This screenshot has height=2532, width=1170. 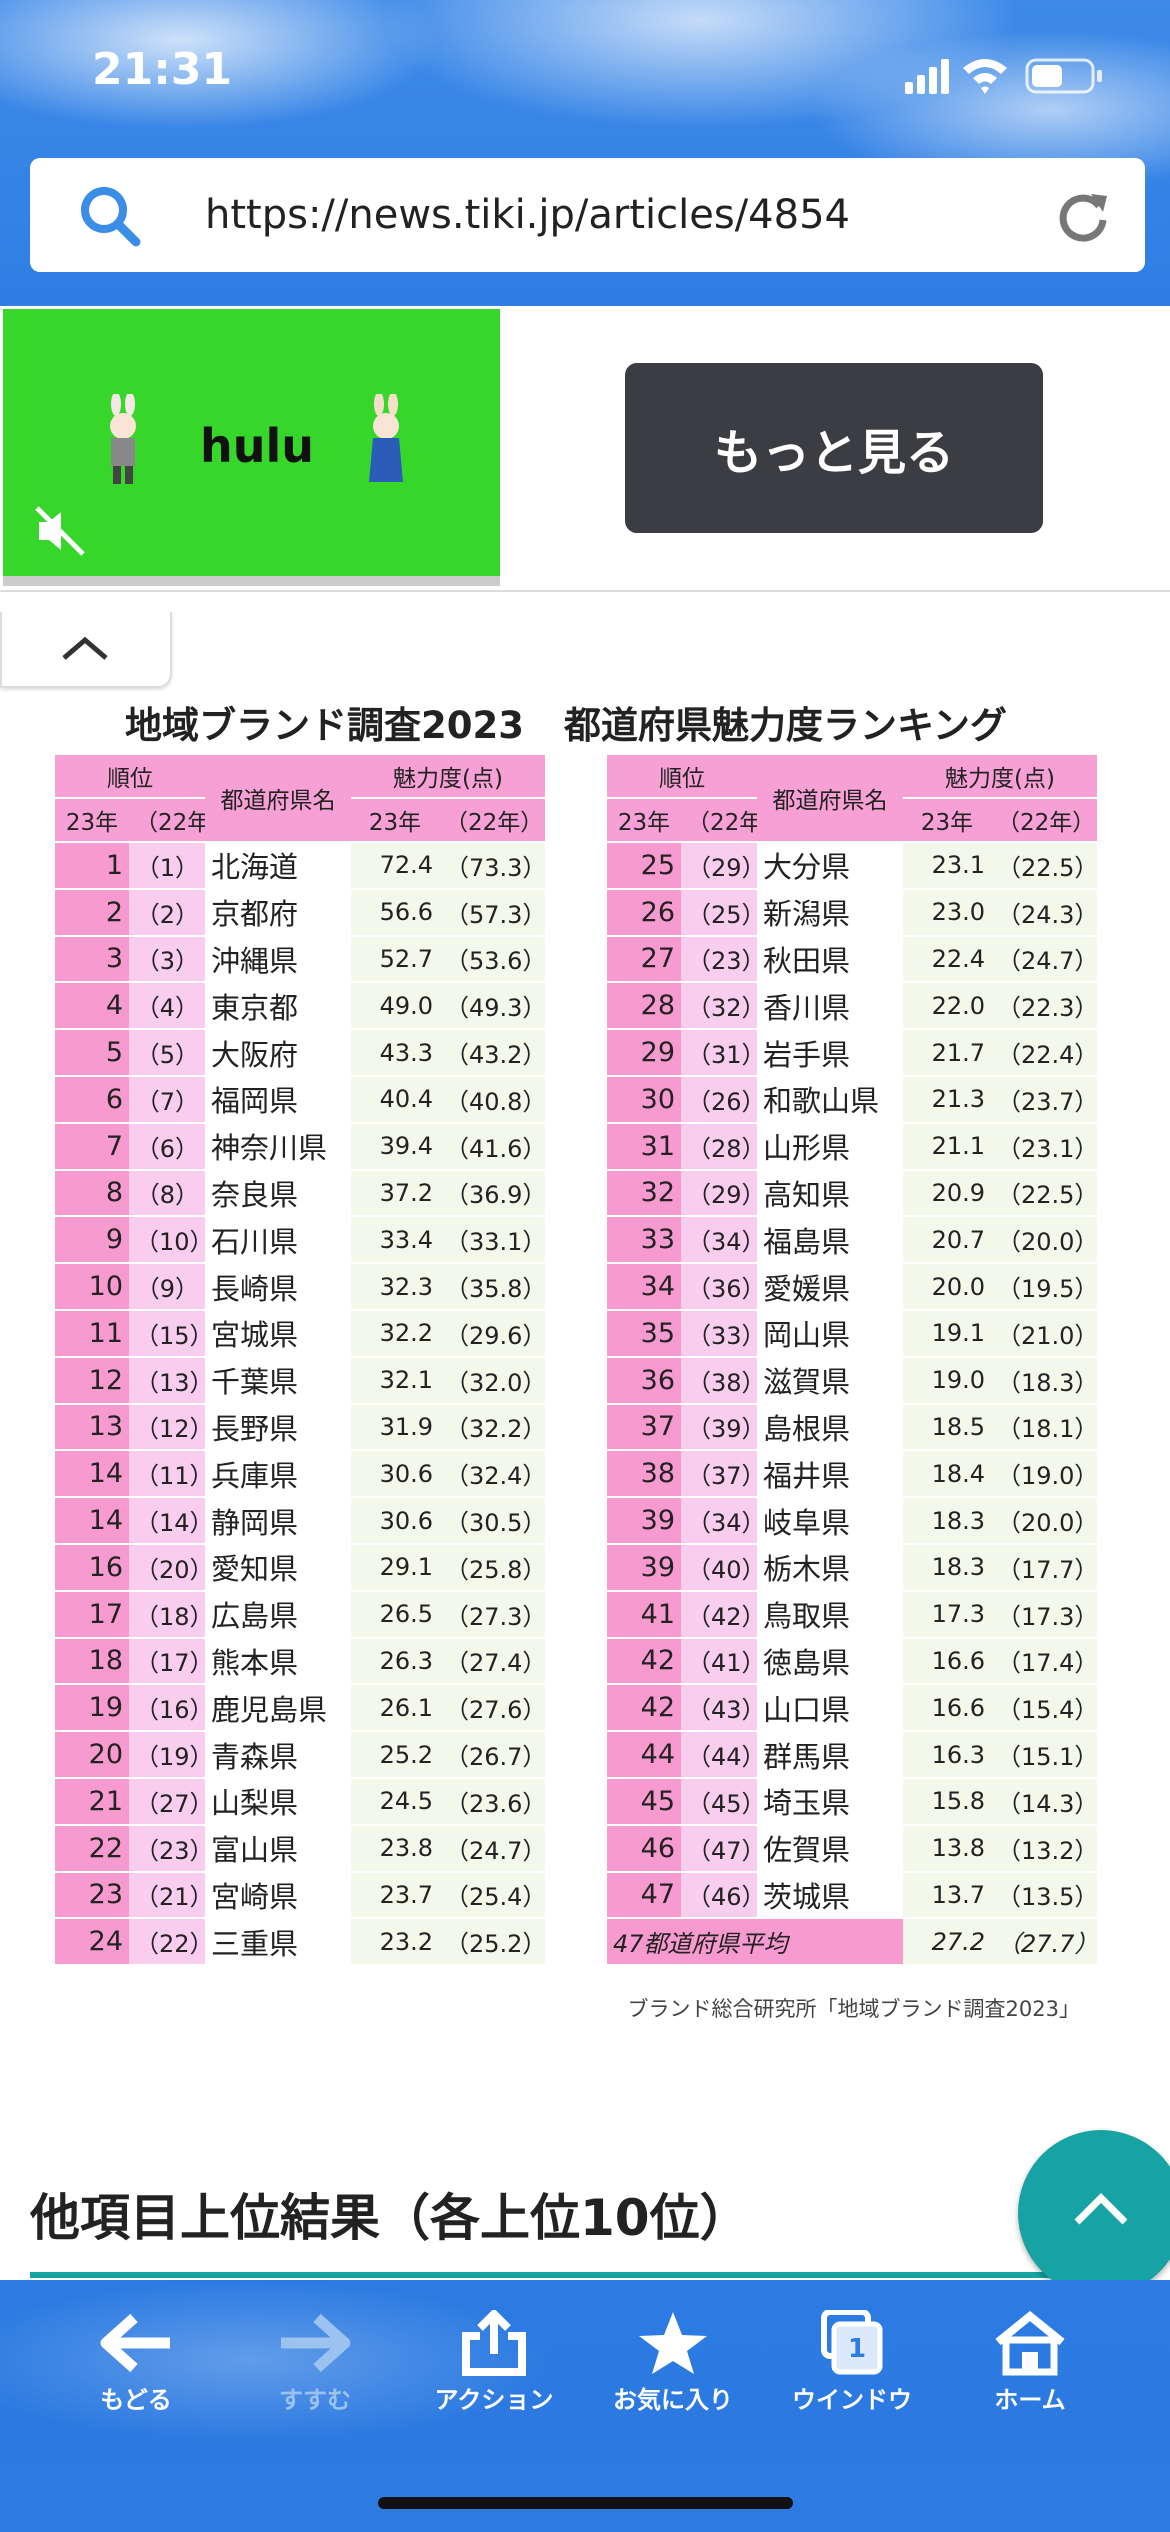 What do you see at coordinates (644, 1427) in the screenshot?
I see `rank-23: 37` at bounding box center [644, 1427].